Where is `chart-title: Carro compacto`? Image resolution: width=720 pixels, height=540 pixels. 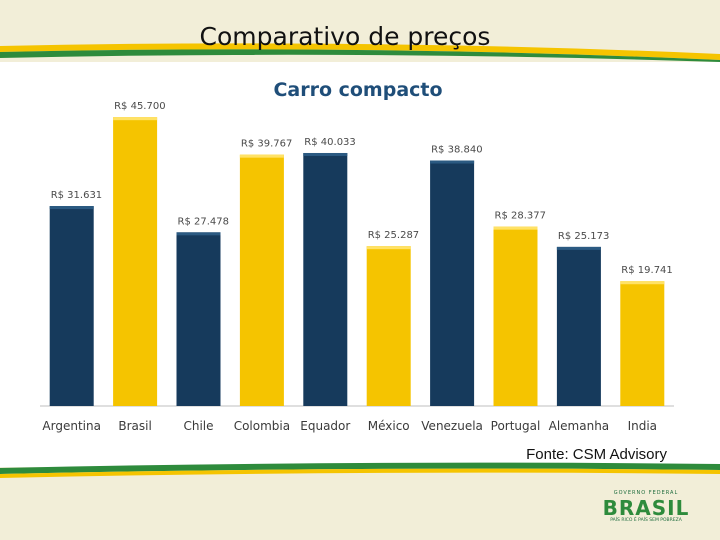 chart-title: Carro compacto is located at coordinates (357, 90).